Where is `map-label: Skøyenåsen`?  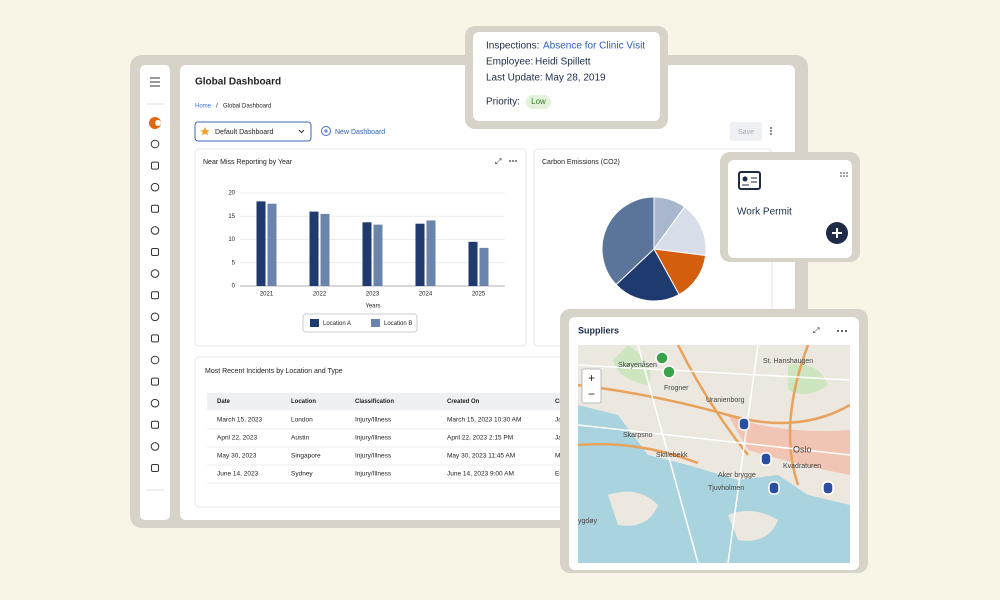
map-label: Skøyenåsen is located at coordinates (637, 365).